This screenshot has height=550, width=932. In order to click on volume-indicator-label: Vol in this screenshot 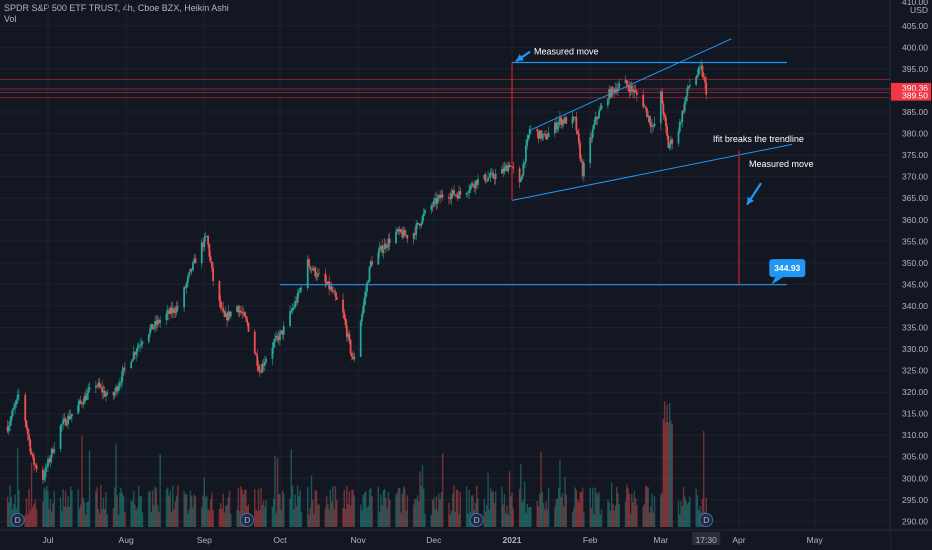, I will do `click(10, 19)`.